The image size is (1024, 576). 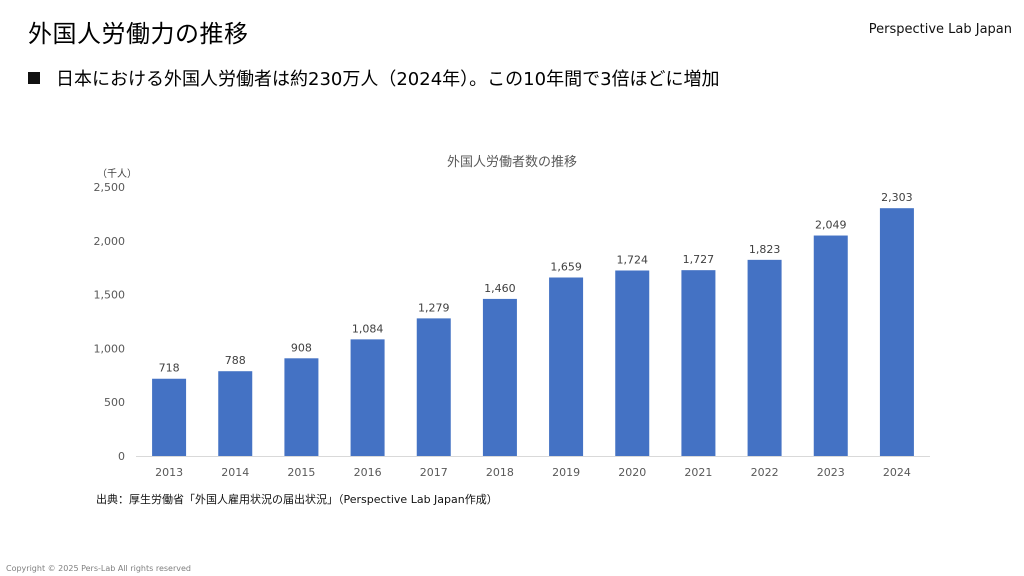 I want to click on bar-data-label: 1,279, so click(x=434, y=307).